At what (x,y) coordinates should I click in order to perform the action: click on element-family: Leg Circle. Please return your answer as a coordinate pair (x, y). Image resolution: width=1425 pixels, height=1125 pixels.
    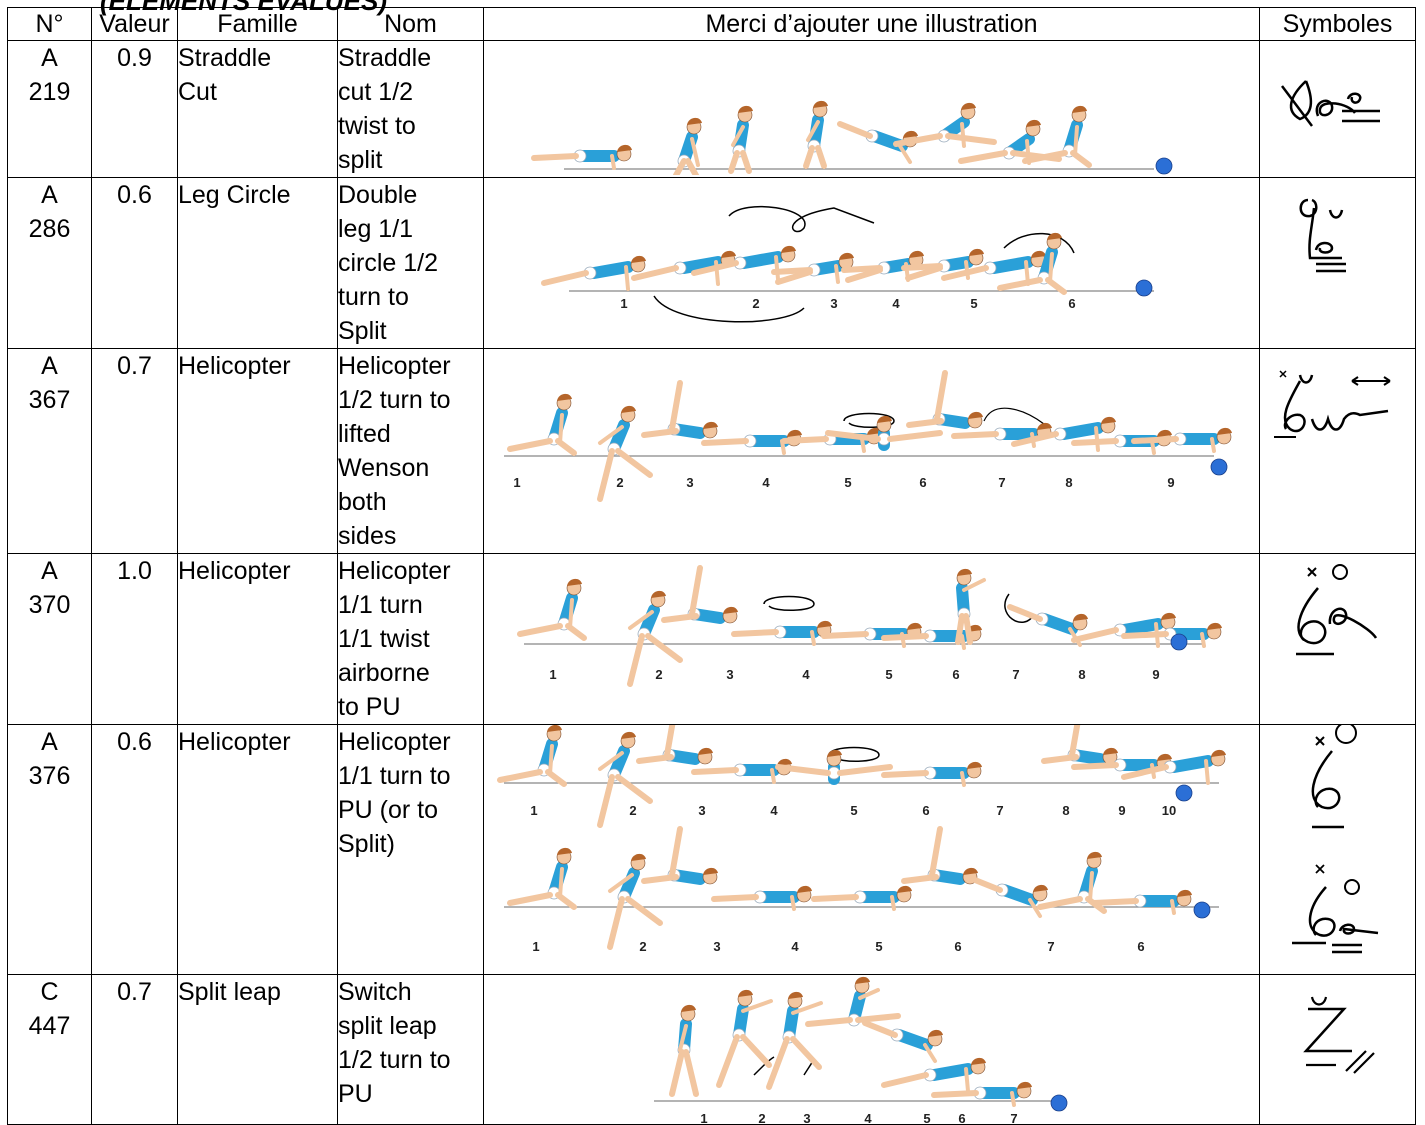
    Looking at the image, I should click on (257, 263).